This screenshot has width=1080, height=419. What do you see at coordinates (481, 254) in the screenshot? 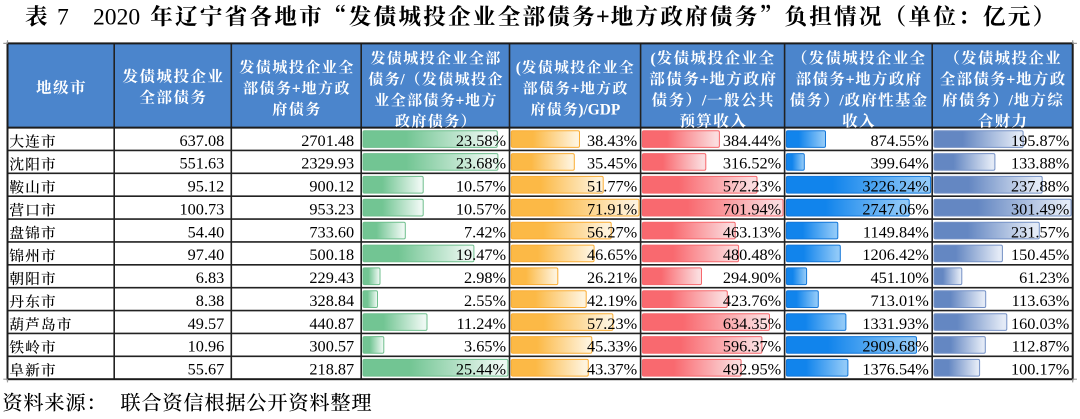
I see `svg-text: 19.47%` at bounding box center [481, 254].